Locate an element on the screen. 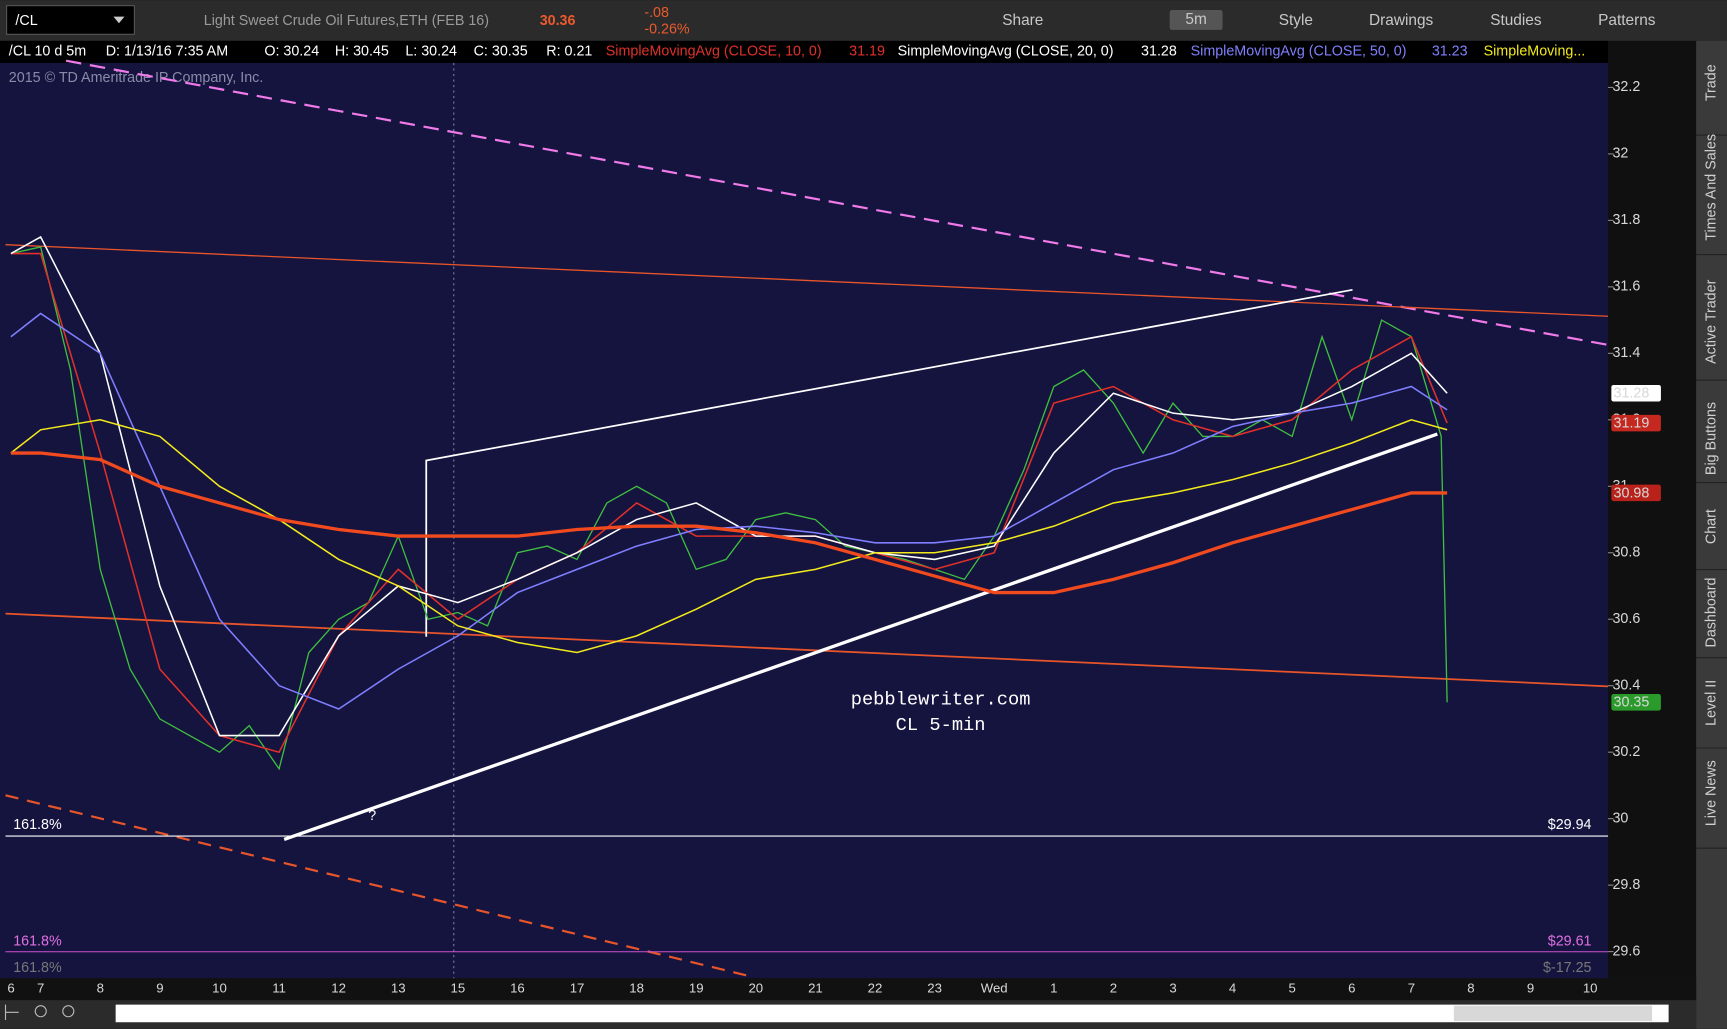 The width and height of the screenshot is (1727, 1029). y-tick-label: 32 is located at coordinates (1620, 154).